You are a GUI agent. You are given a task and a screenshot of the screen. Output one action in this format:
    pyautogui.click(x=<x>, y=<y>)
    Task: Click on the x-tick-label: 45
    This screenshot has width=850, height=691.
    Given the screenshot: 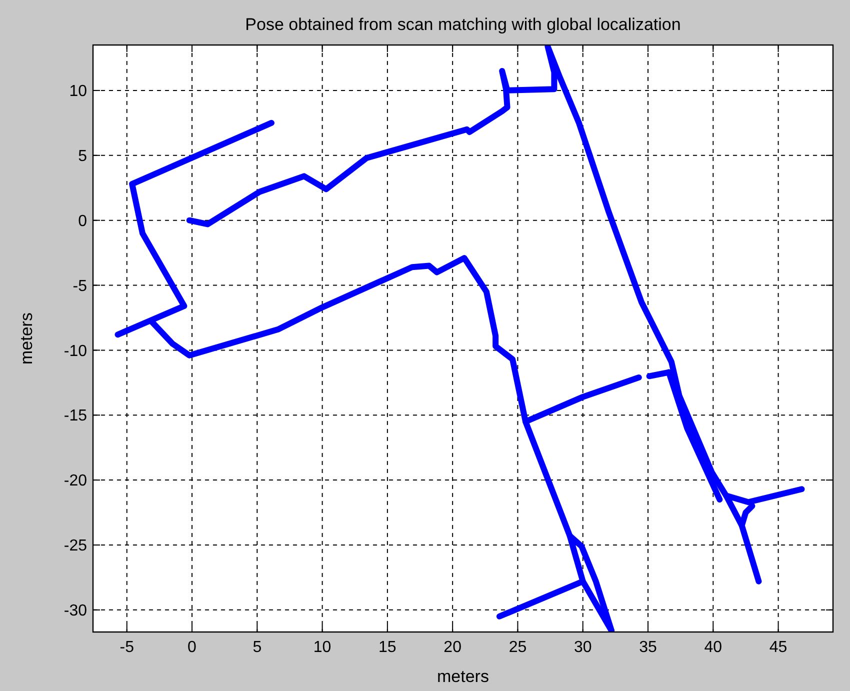 What is the action you would take?
    pyautogui.click(x=778, y=647)
    